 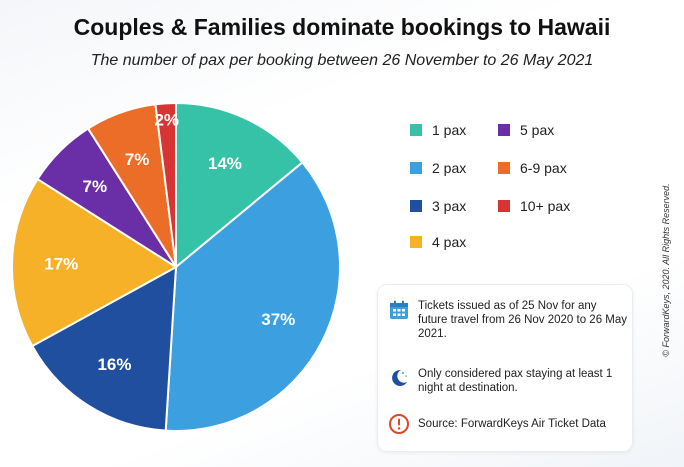 I want to click on legend-item-6-9-pax: 6-9 pax, so click(x=532, y=168).